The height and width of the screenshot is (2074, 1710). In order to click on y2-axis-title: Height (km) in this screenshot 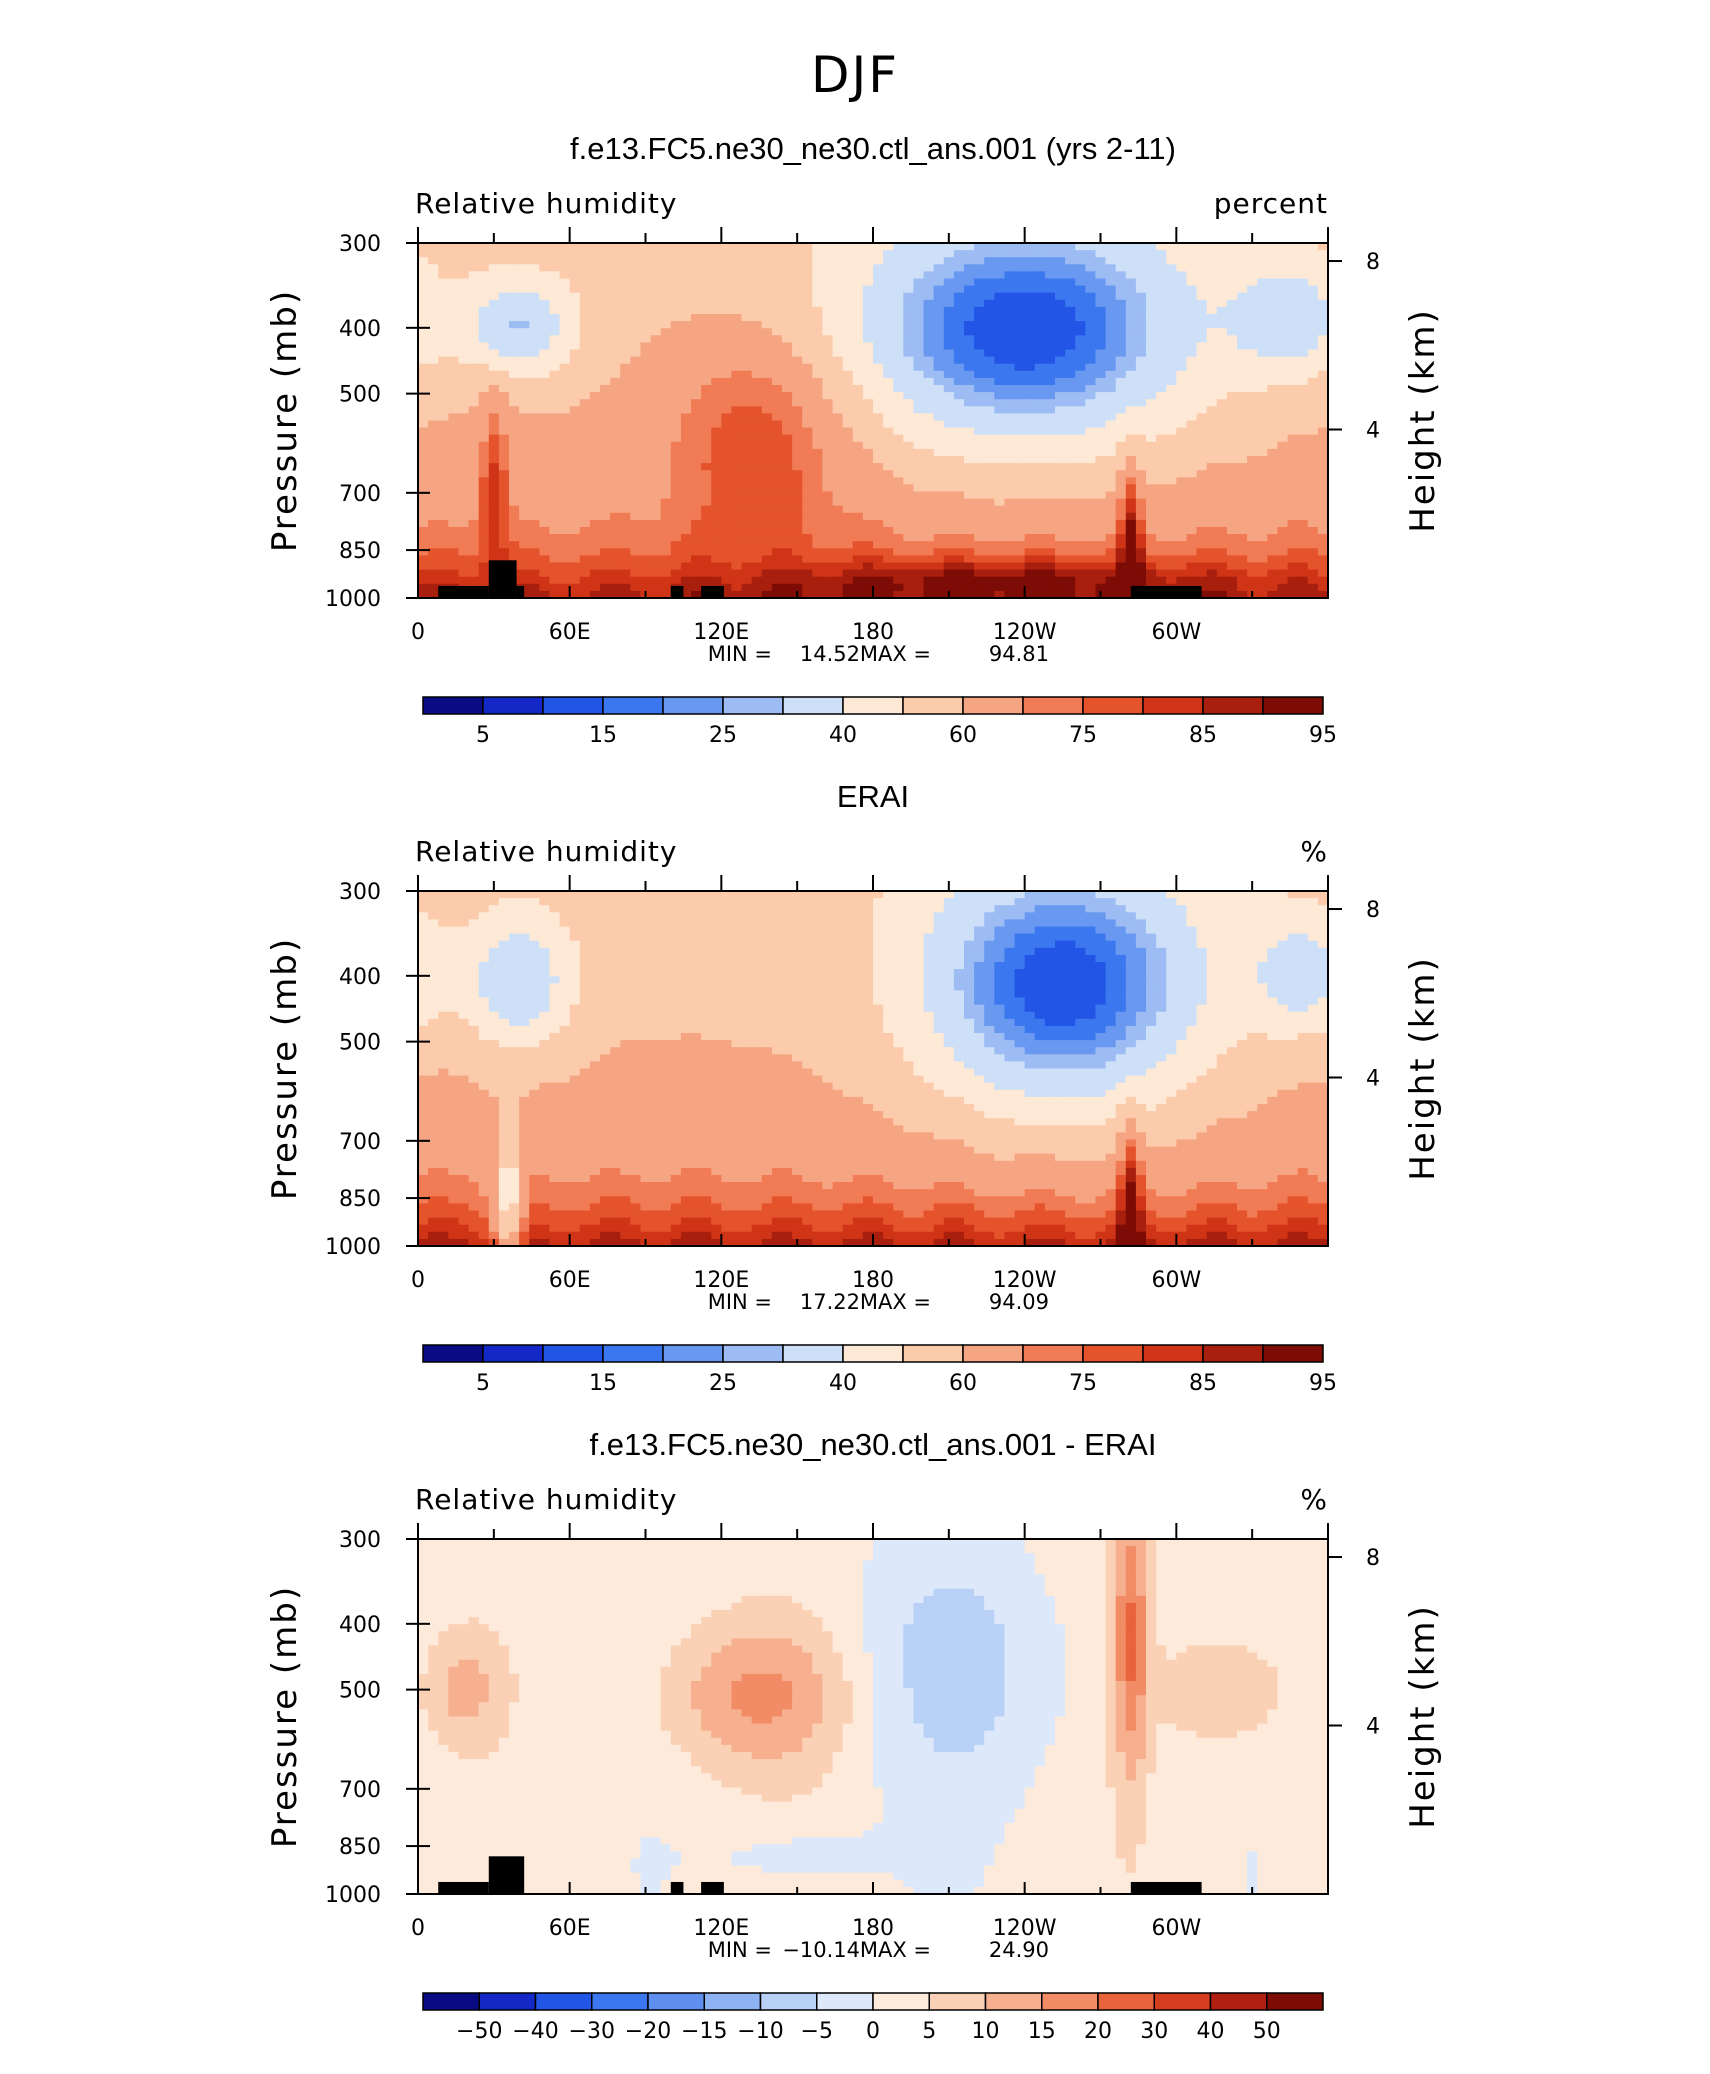, I will do `click(1423, 420)`.